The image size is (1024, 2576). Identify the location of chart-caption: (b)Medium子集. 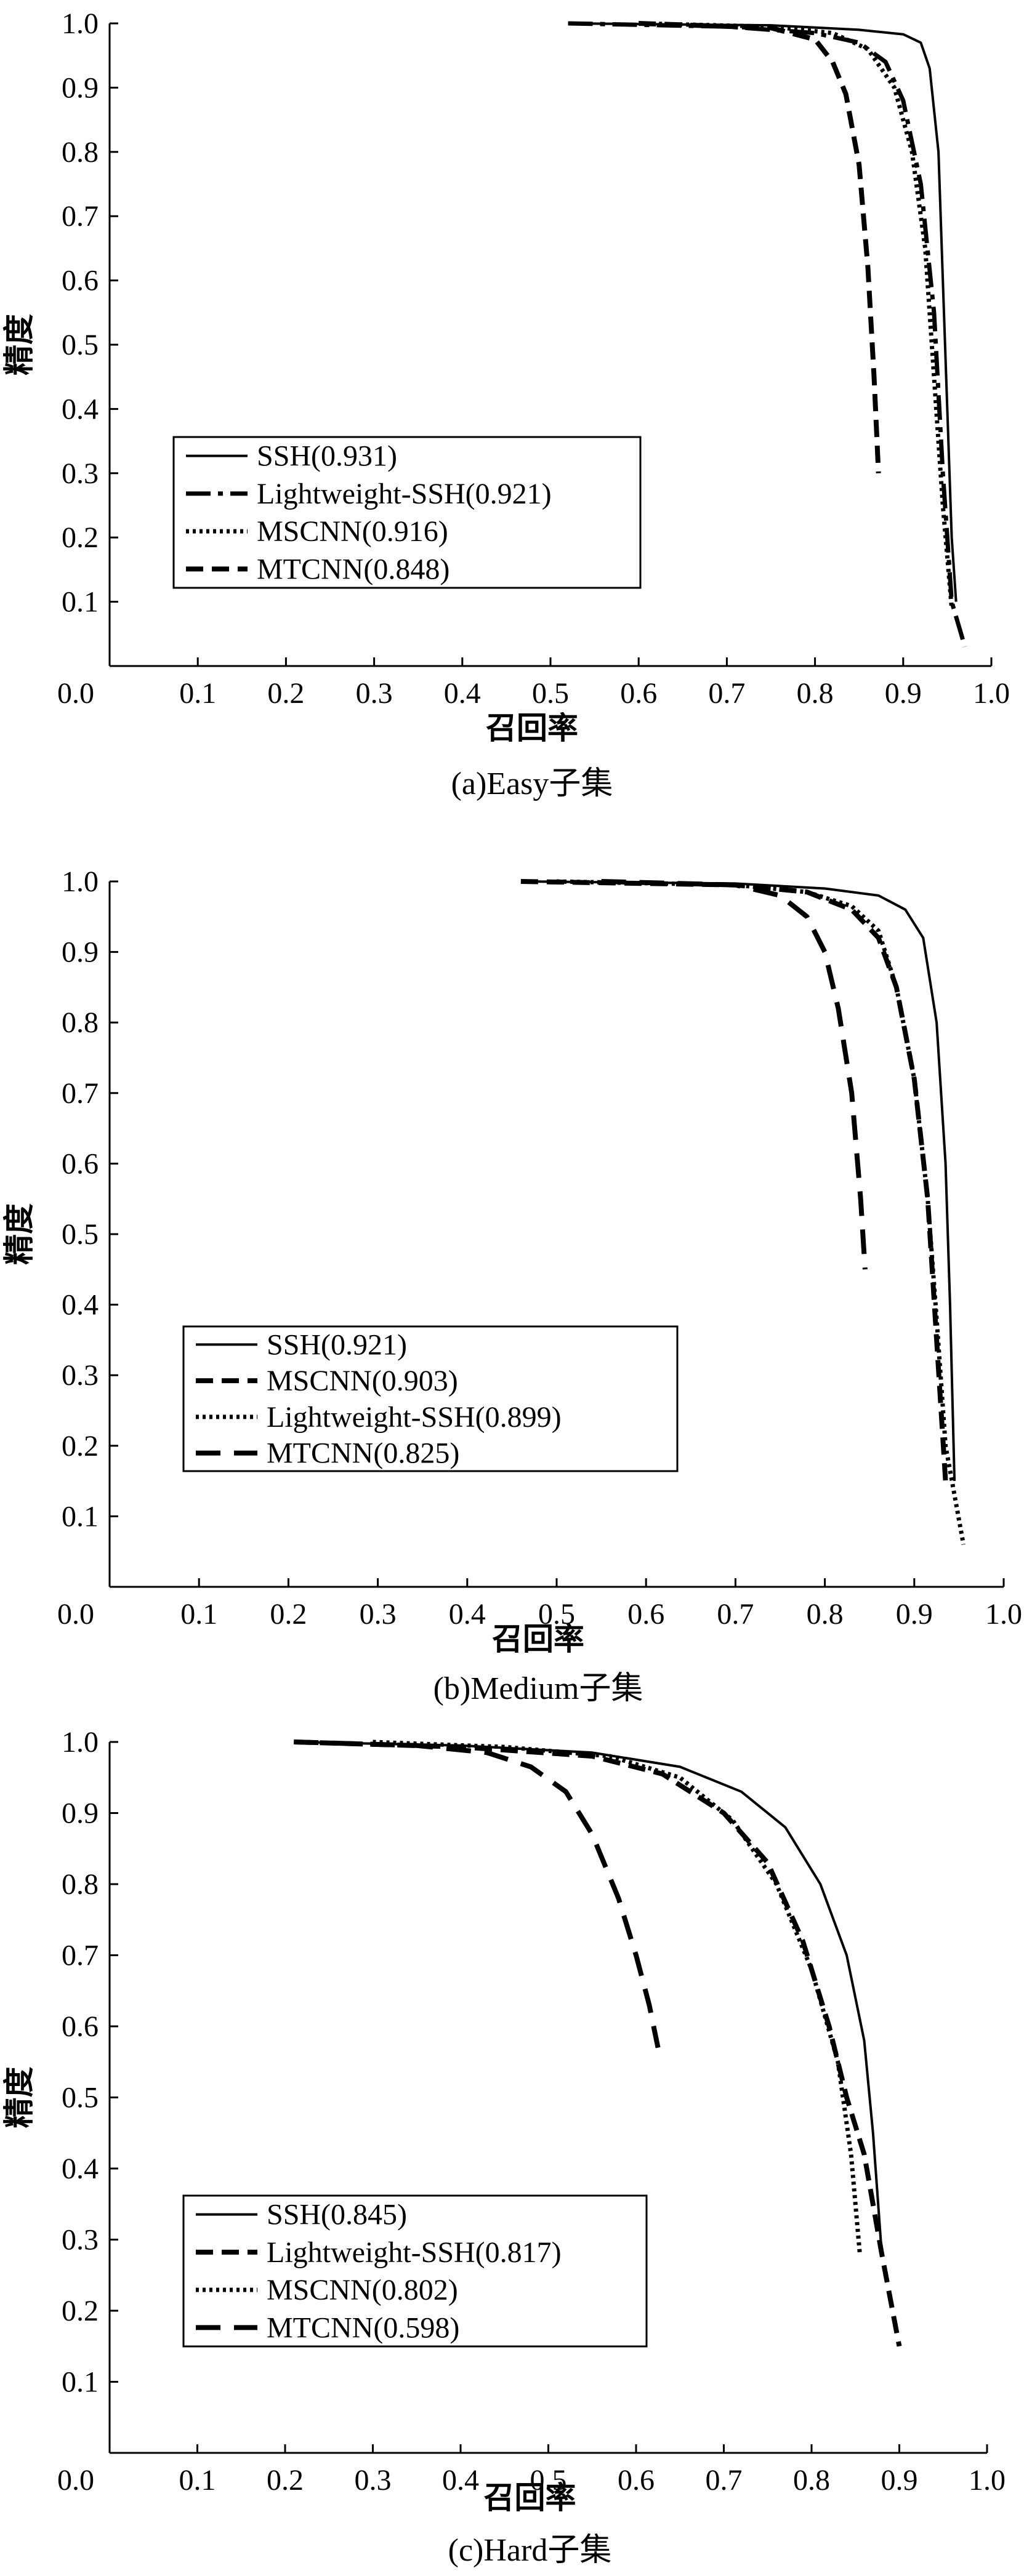
(538, 1688).